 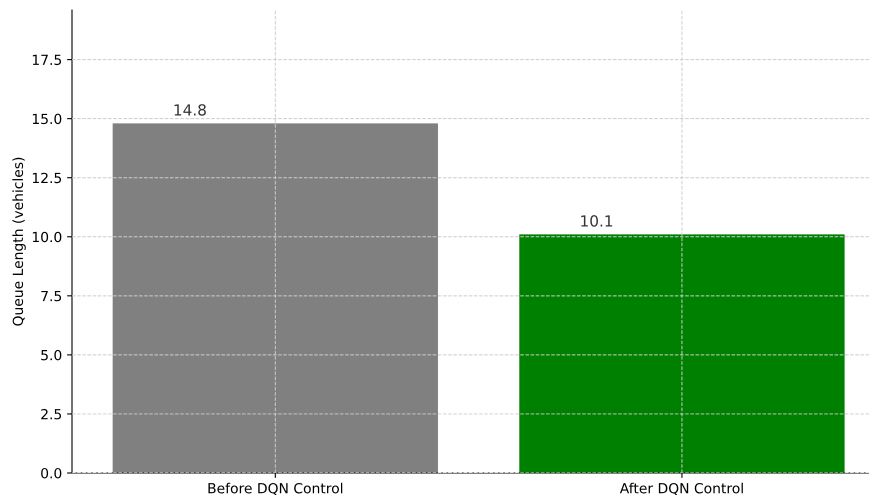 I want to click on y-axis-title: Queue Length (vehicles), so click(x=19, y=242).